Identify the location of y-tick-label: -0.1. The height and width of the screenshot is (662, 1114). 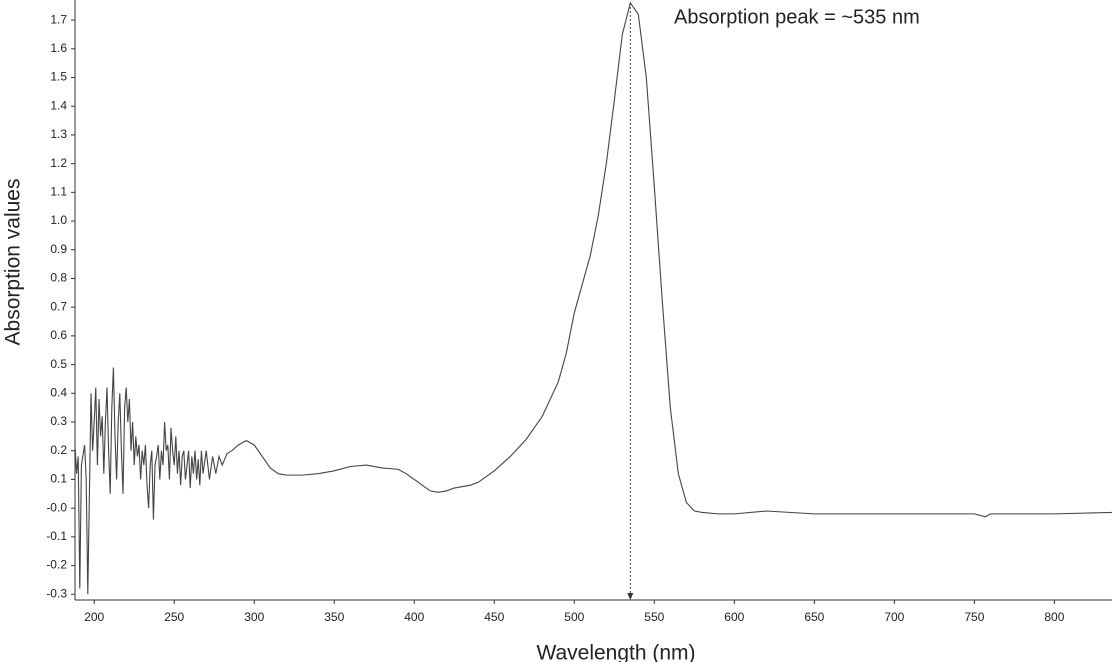
(56, 536).